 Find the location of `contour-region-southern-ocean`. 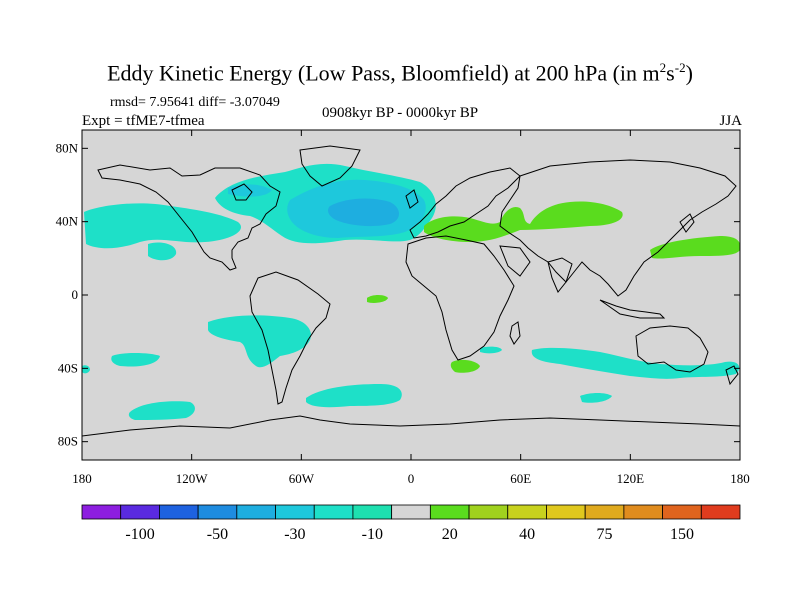

contour-region-southern-ocean is located at coordinates (354, 396).